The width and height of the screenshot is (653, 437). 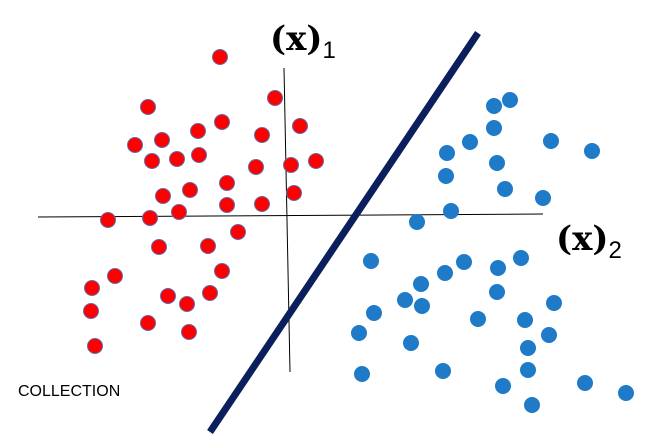 What do you see at coordinates (614, 250) in the screenshot?
I see `axis2-sub: 2` at bounding box center [614, 250].